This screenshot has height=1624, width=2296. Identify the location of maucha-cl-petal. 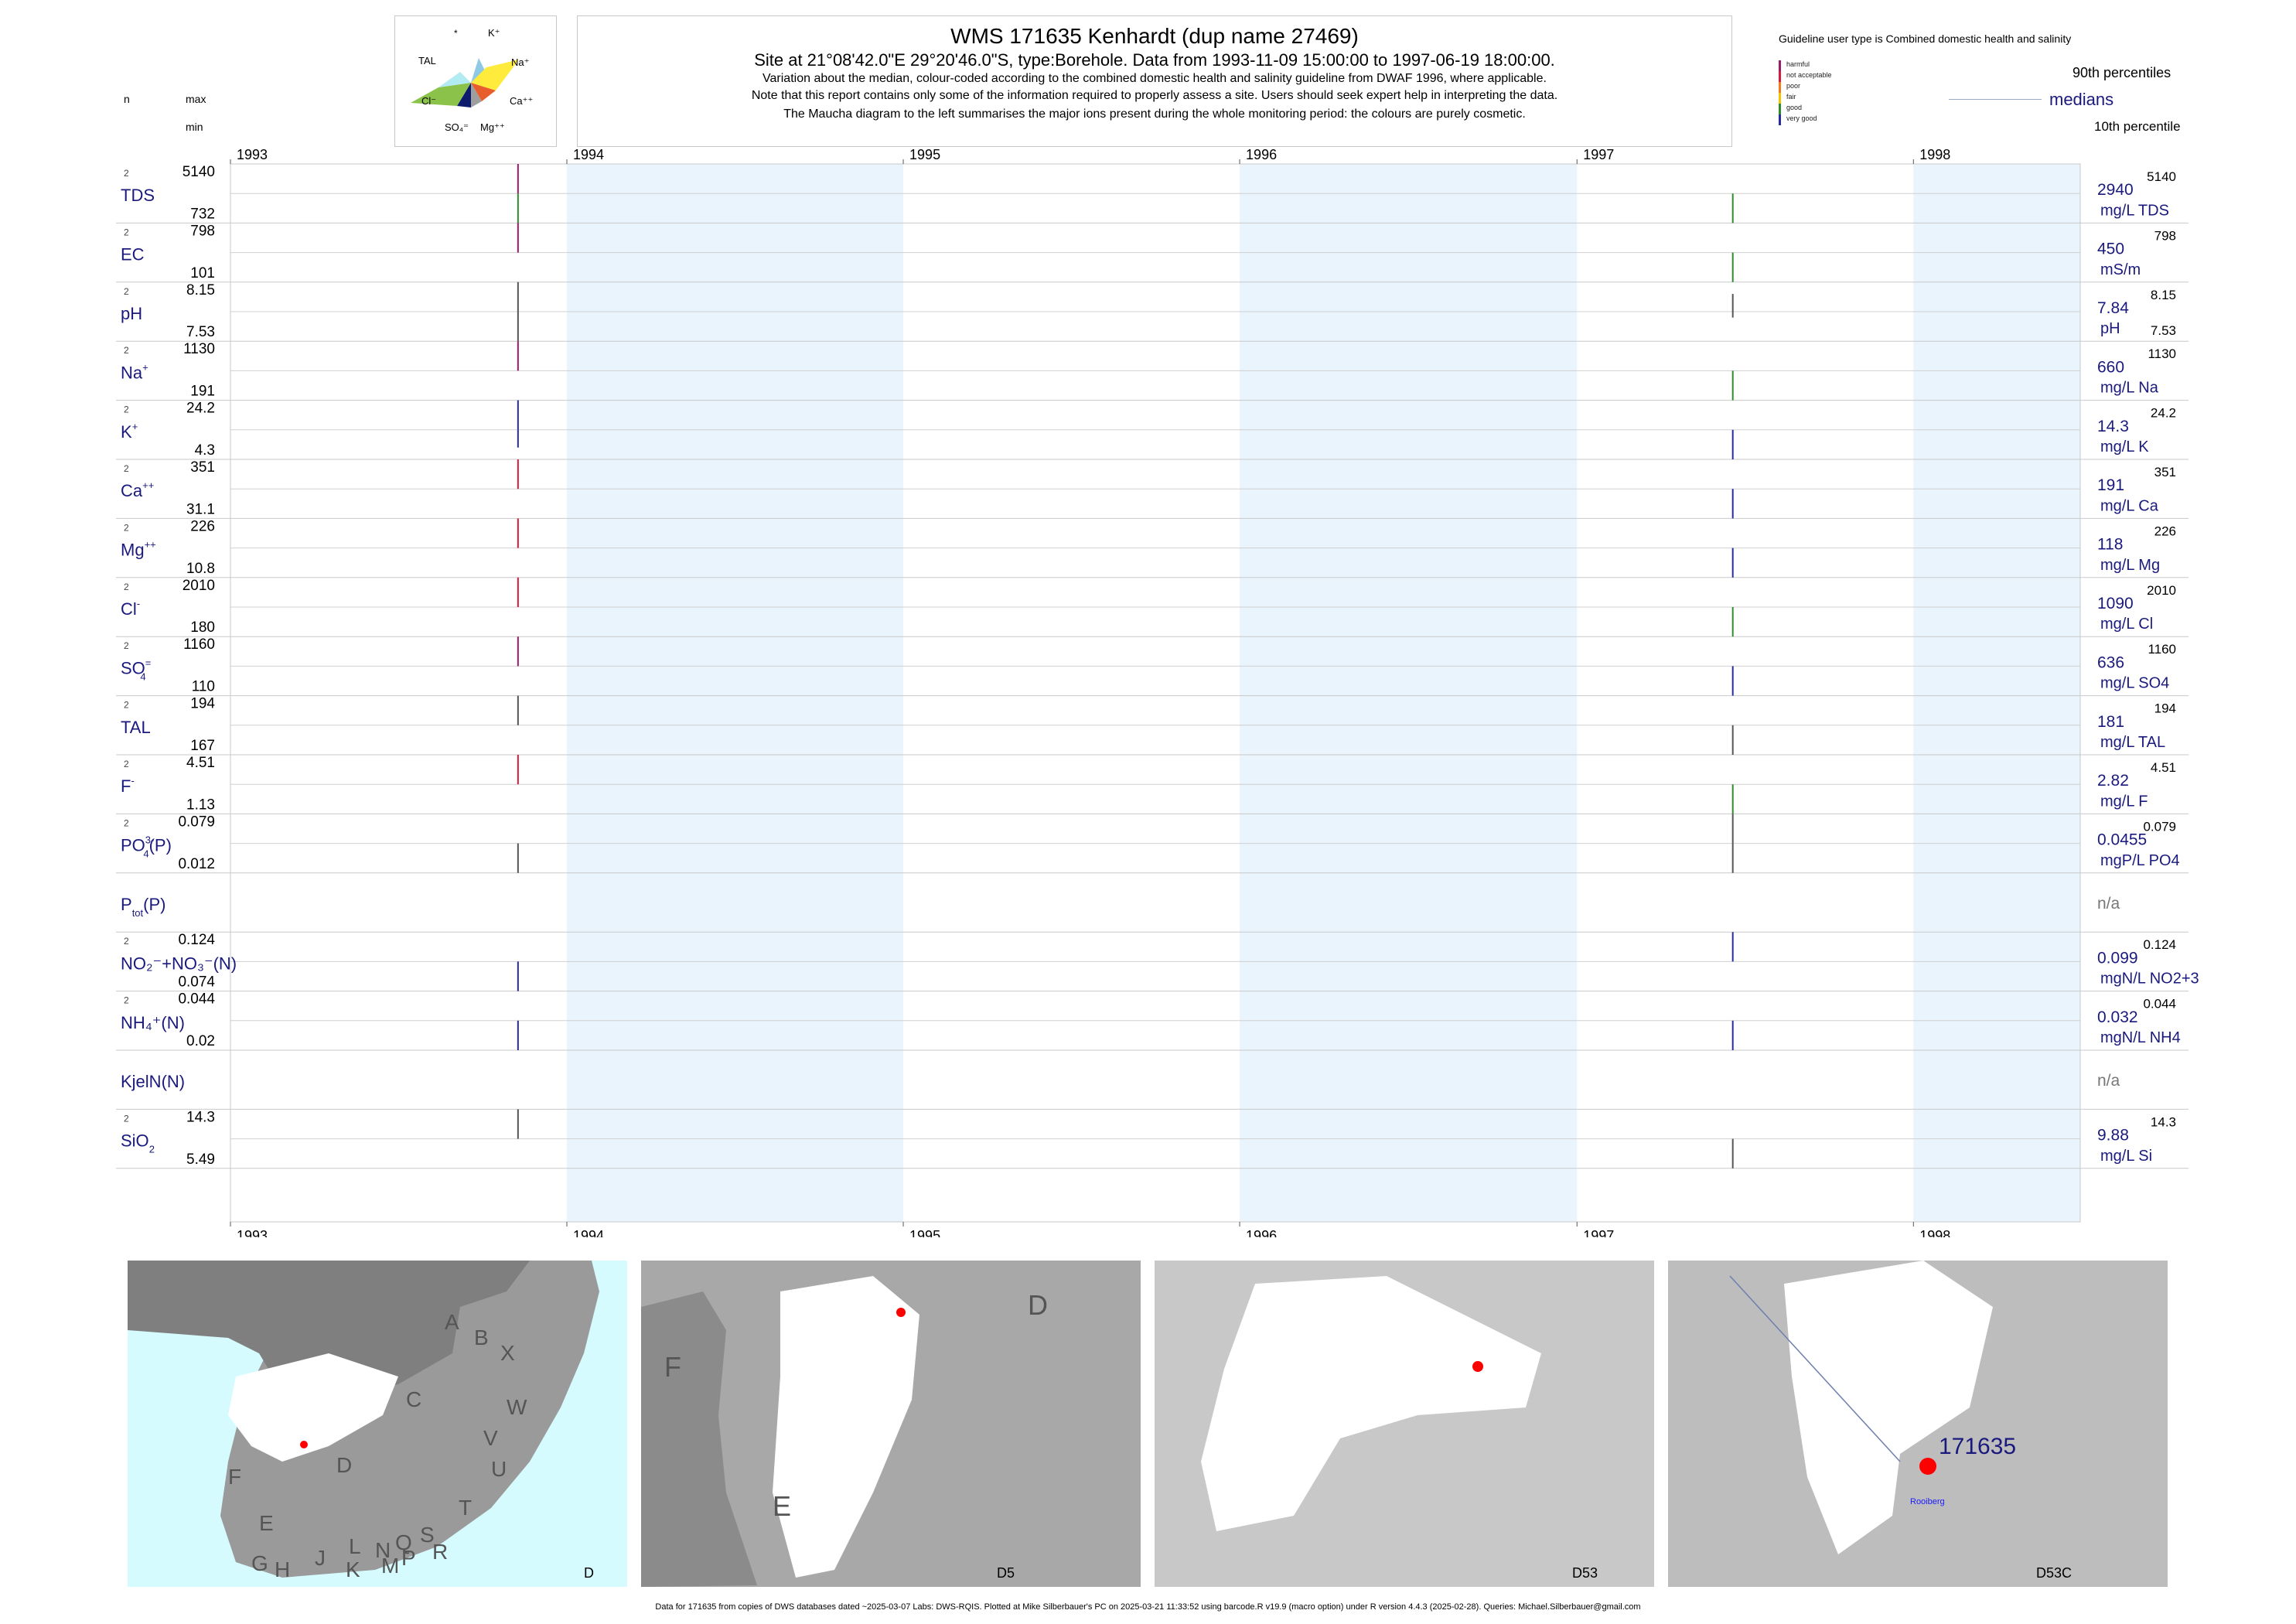
(441, 94).